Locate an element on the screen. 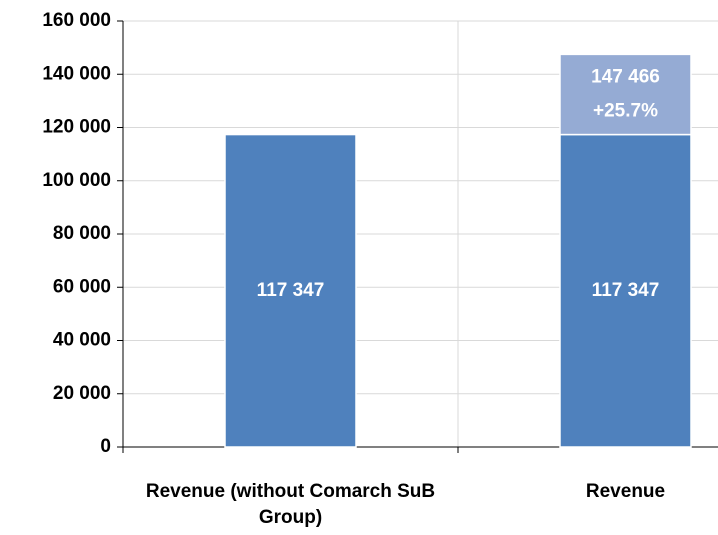  x-tick-label: Revenue is located at coordinates (625, 491).